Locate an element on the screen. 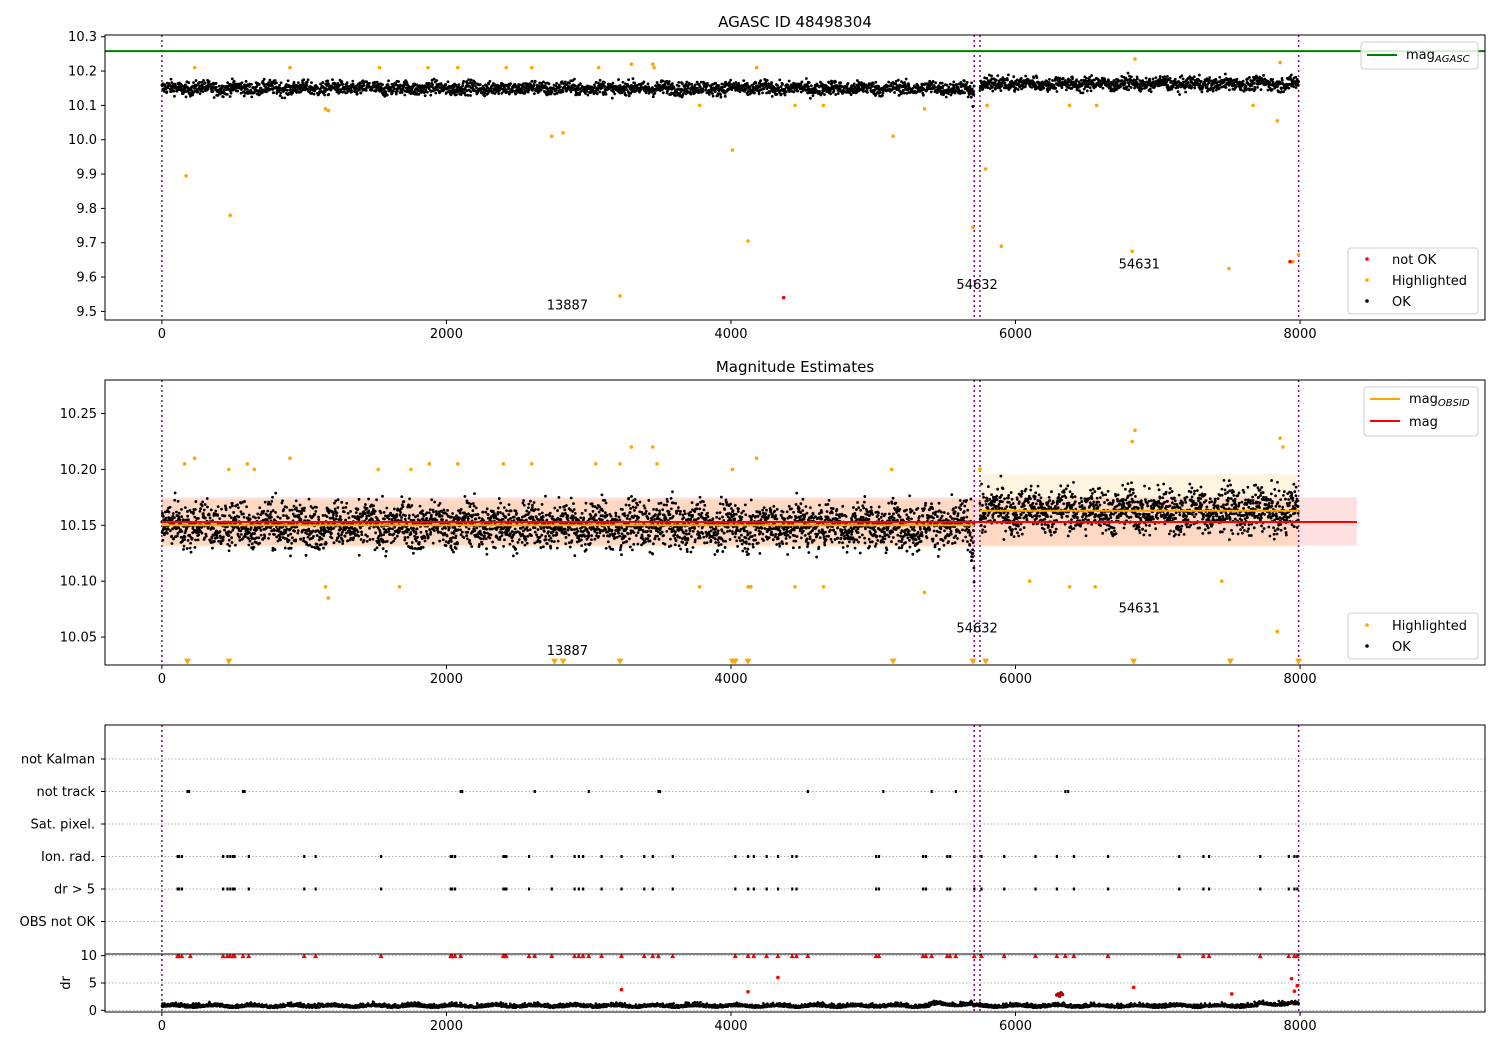 Image resolution: width=1500 pixels, height=1050 pixels. agasc-ytick-label: 9.6 is located at coordinates (86, 278).